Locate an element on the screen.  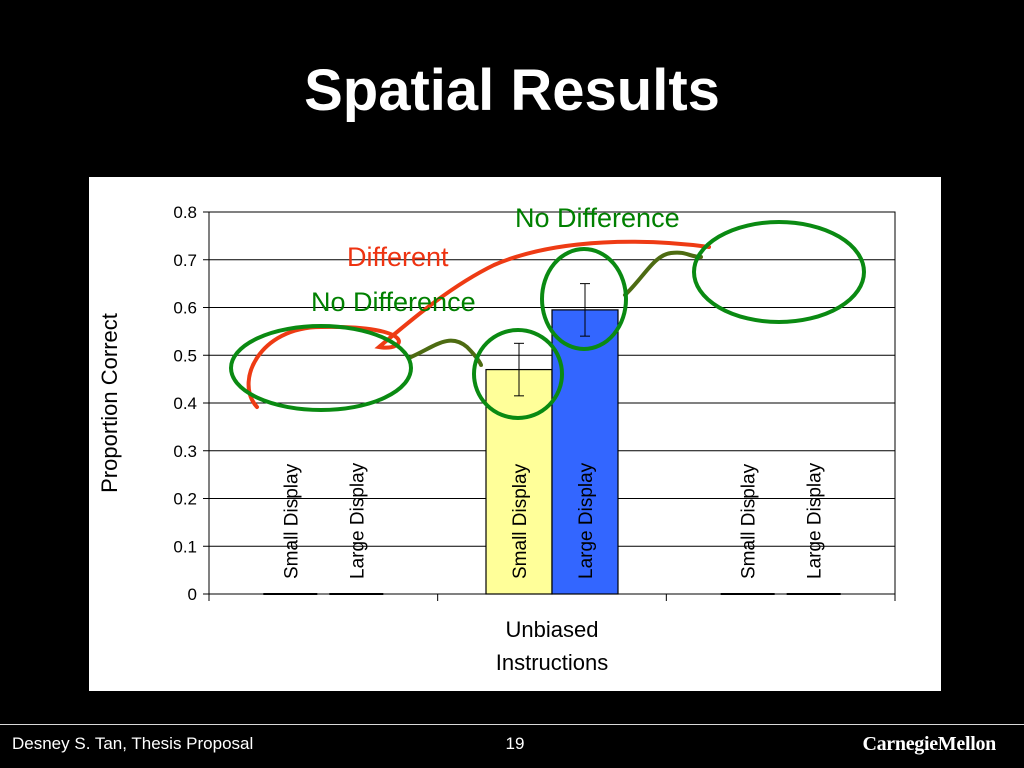
large-display-circle is located at coordinates (584, 299).